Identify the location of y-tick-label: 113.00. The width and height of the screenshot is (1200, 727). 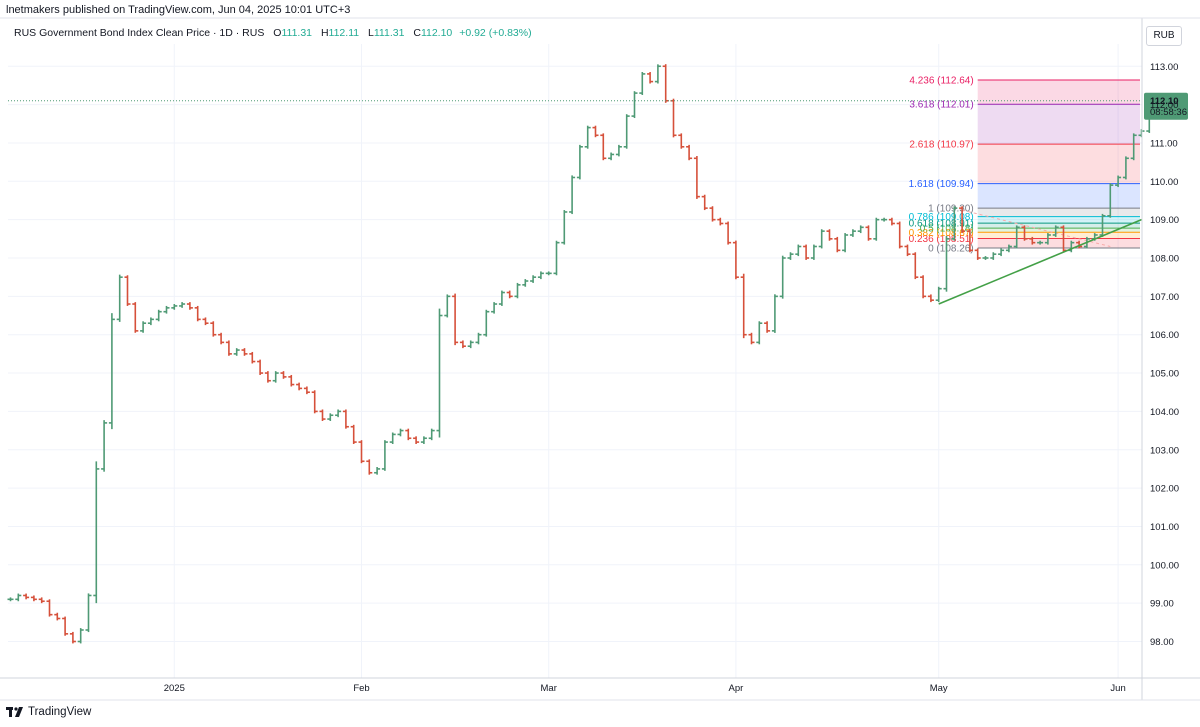
(1164, 67).